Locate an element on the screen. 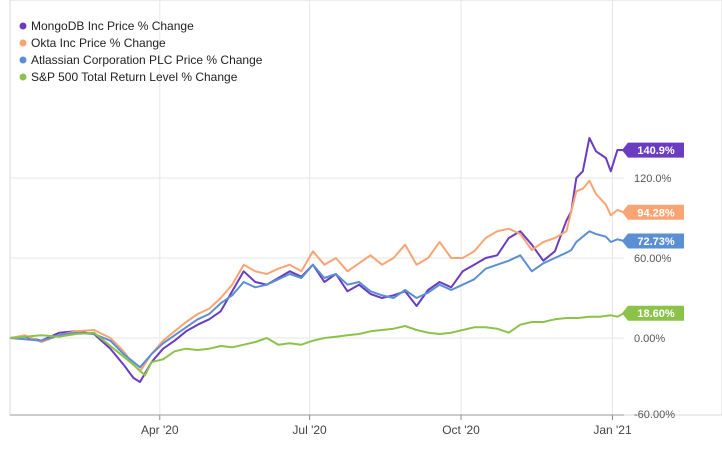 This screenshot has width=722, height=449. end-label-value: 18.60% is located at coordinates (656, 314).